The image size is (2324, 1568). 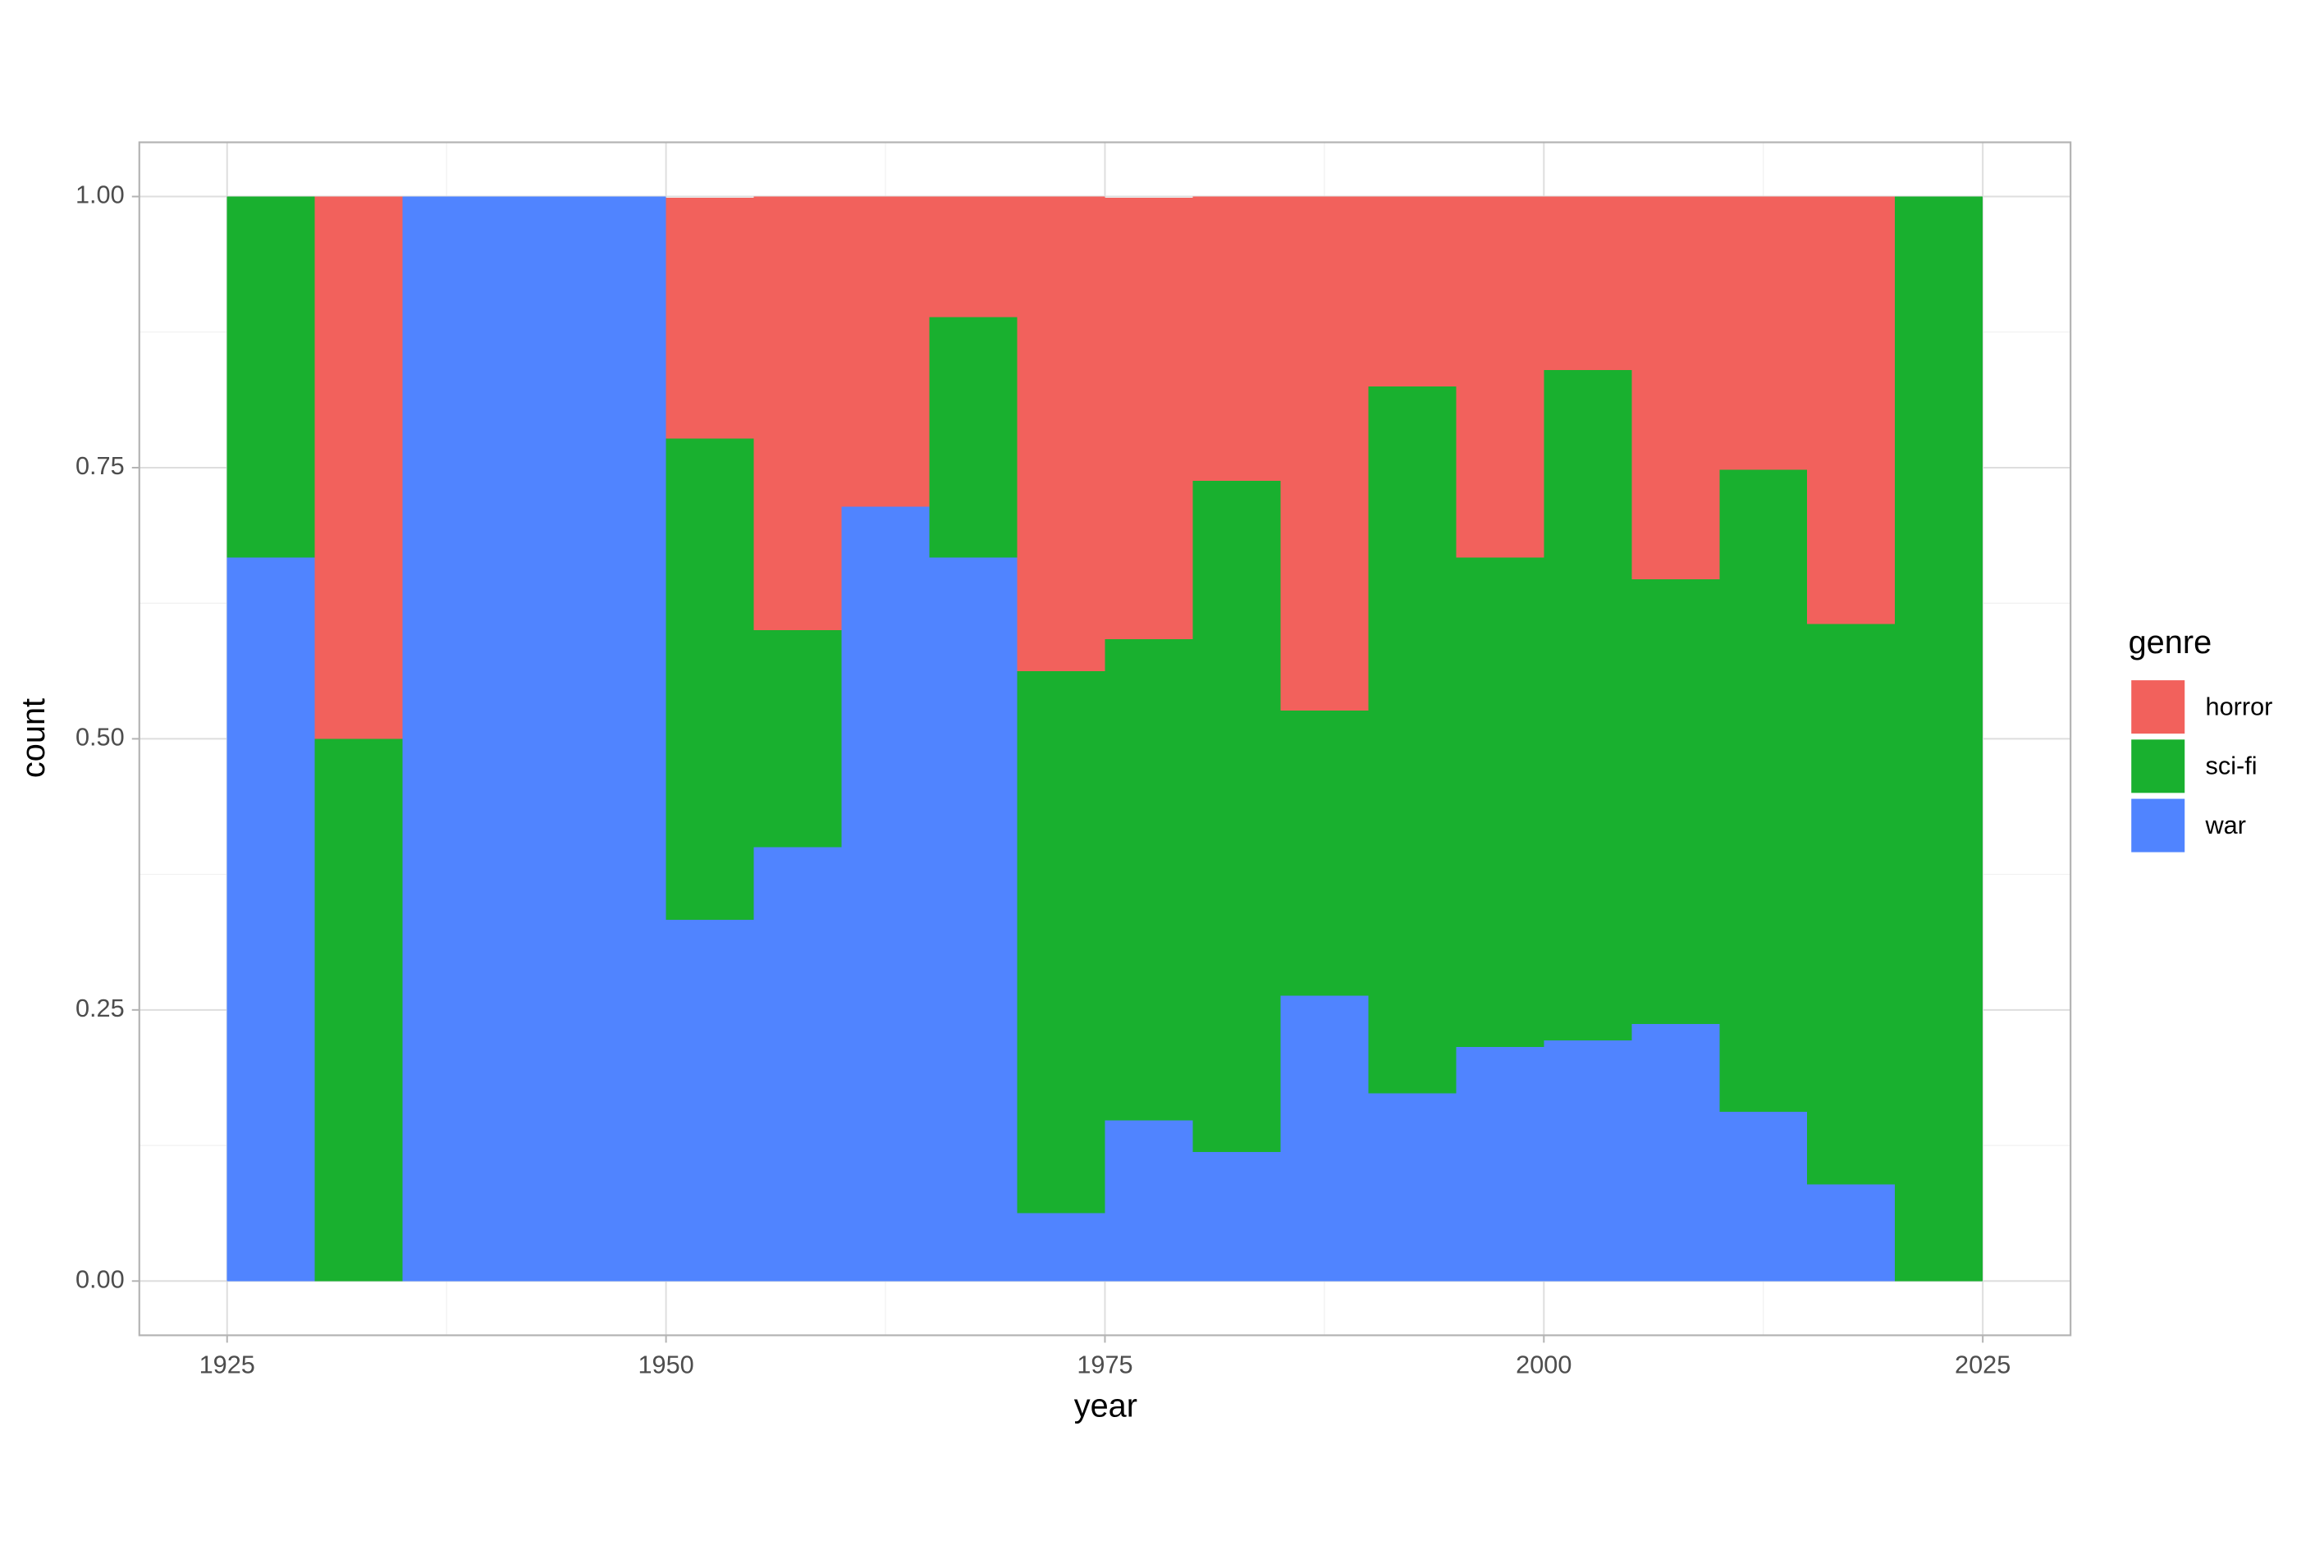 What do you see at coordinates (2232, 766) in the screenshot?
I see `legend-label: sci-fi` at bounding box center [2232, 766].